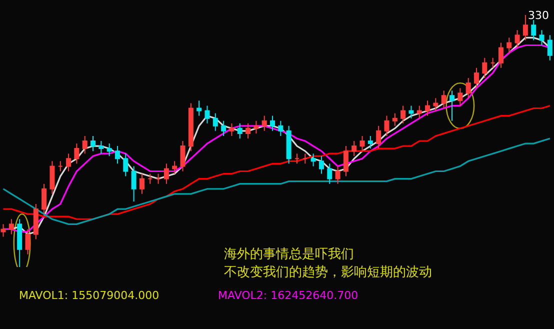 This screenshot has height=329, width=554. I want to click on text: MAVOL1: 155079004.000, so click(89, 295).